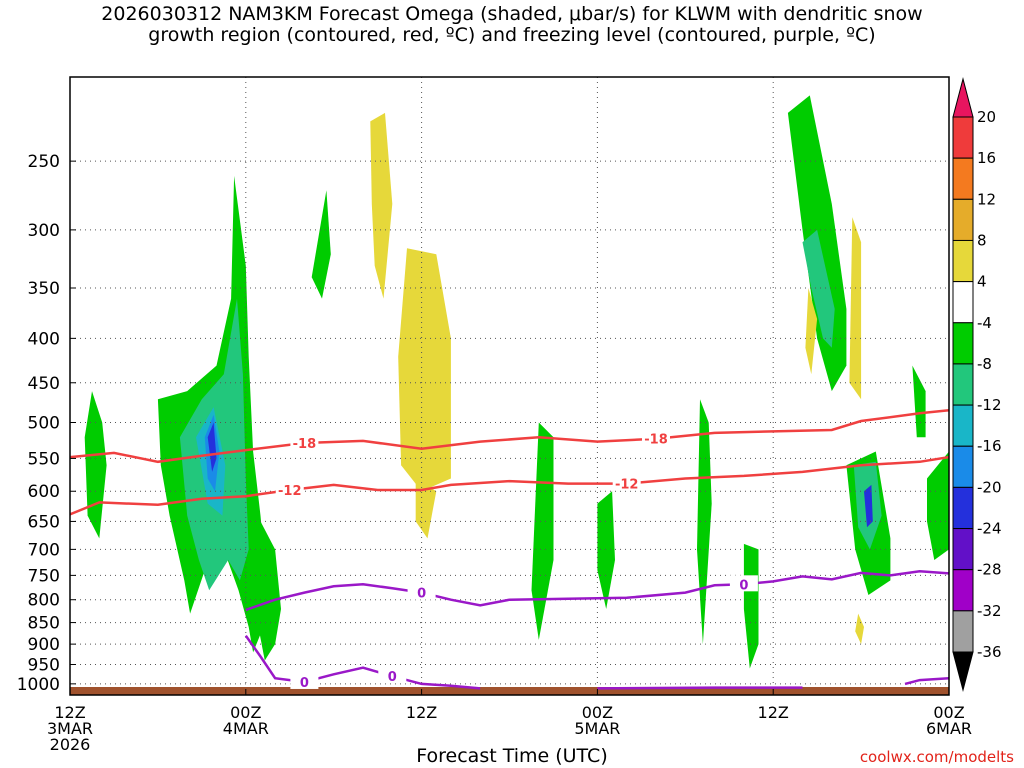 The image size is (1024, 768). Describe the element at coordinates (44, 550) in the screenshot. I see `y-tick-label-700: 700` at that location.